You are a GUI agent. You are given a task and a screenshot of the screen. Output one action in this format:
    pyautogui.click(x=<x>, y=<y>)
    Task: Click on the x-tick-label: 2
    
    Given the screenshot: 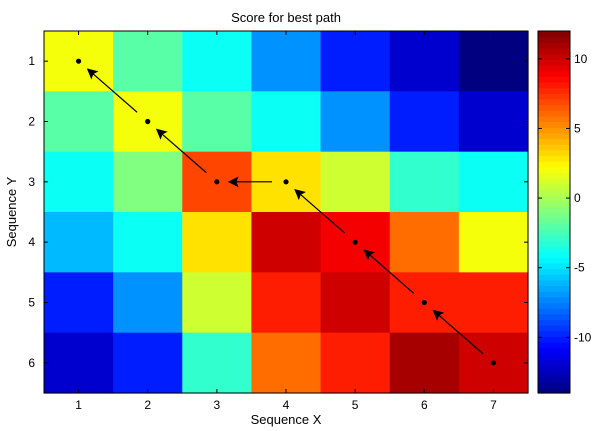 What is the action you would take?
    pyautogui.click(x=147, y=405)
    